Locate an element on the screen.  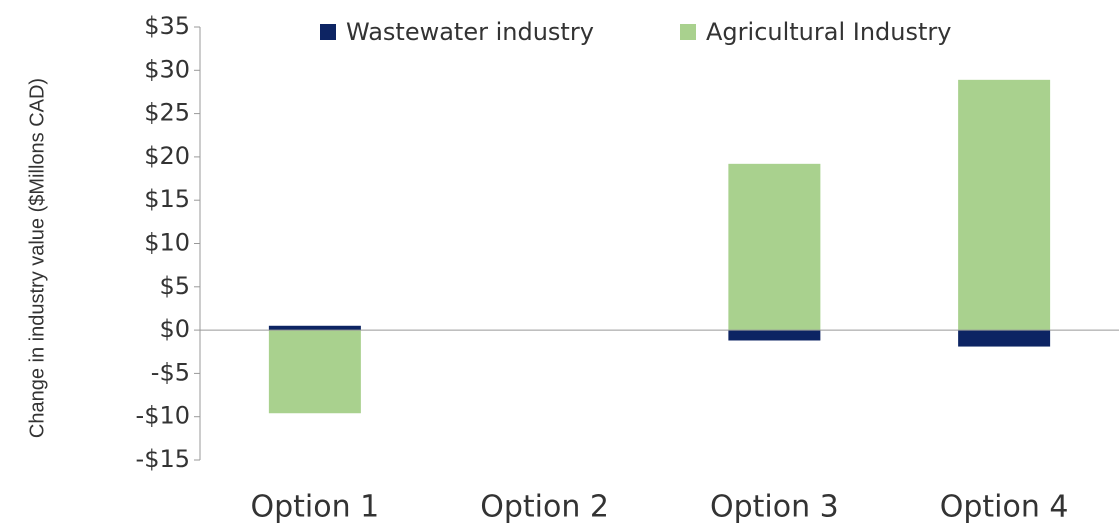
x-tick-label: Option 1 is located at coordinates (315, 507).